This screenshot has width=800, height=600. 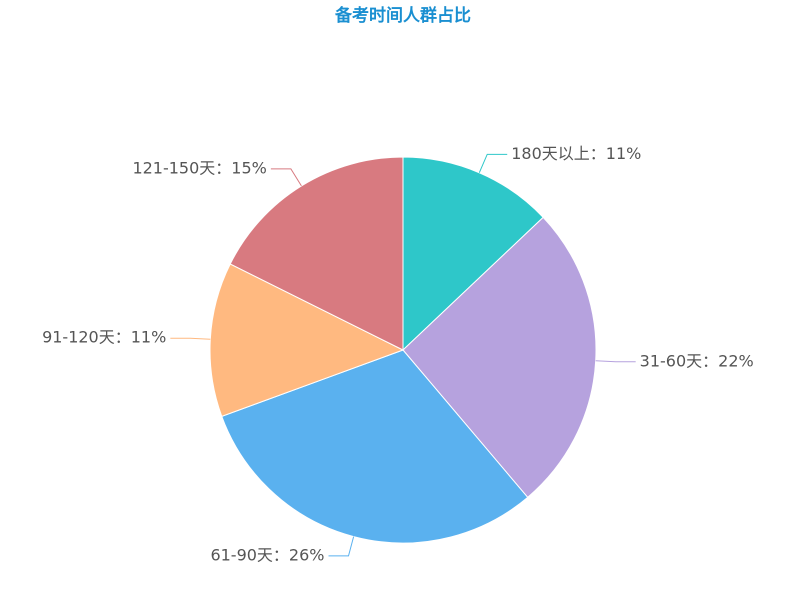 What do you see at coordinates (576, 153) in the screenshot?
I see `slice-label: 180天以上：11%` at bounding box center [576, 153].